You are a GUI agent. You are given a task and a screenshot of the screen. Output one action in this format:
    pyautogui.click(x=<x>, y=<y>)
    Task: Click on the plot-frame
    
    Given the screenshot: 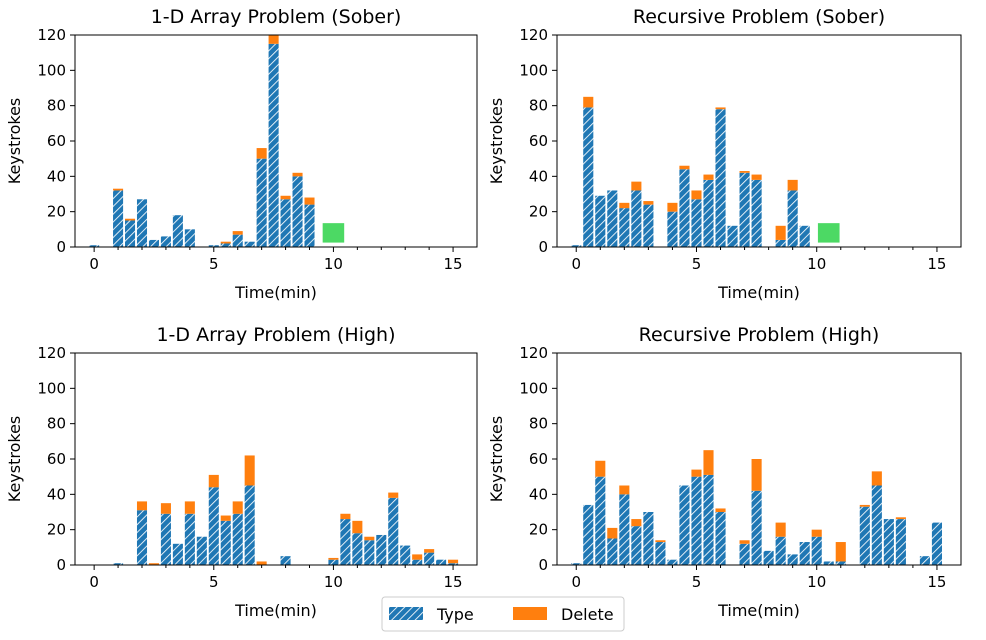 What is the action you would take?
    pyautogui.click(x=276, y=459)
    